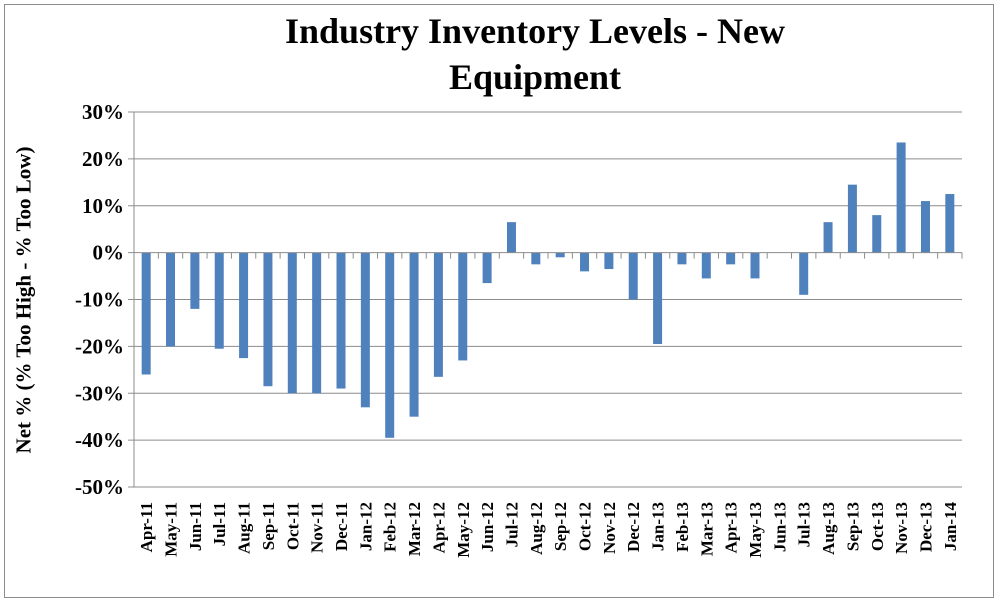  Describe the element at coordinates (950, 527) in the screenshot. I see `x-tick-label: Jan-14` at that location.